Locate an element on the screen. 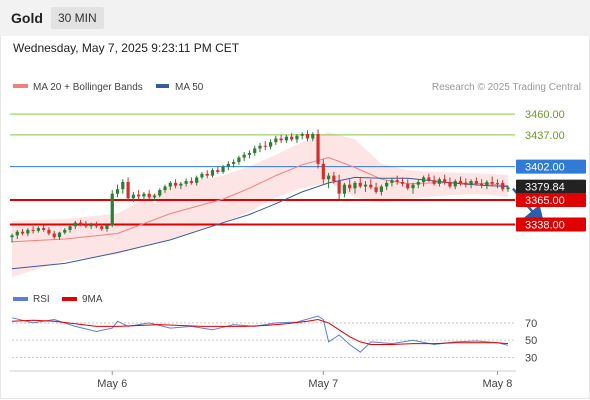 The width and height of the screenshot is (590, 400). ma50-legend-label: MA 50 is located at coordinates (189, 87).